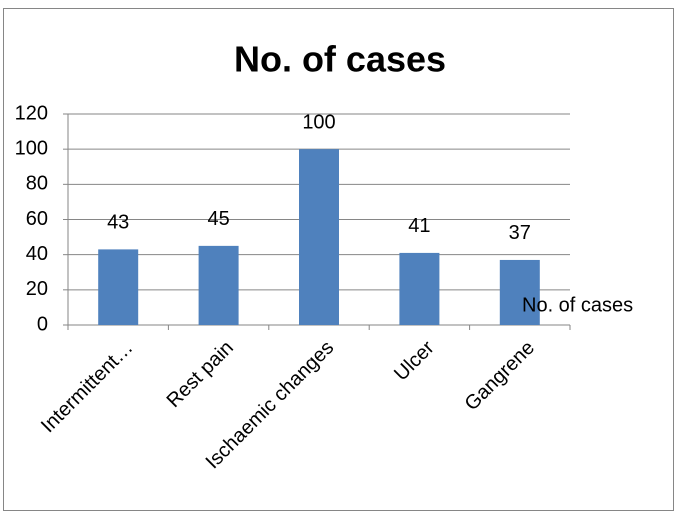  Describe the element at coordinates (37, 289) in the screenshot. I see `y-tick-label: 20` at that location.